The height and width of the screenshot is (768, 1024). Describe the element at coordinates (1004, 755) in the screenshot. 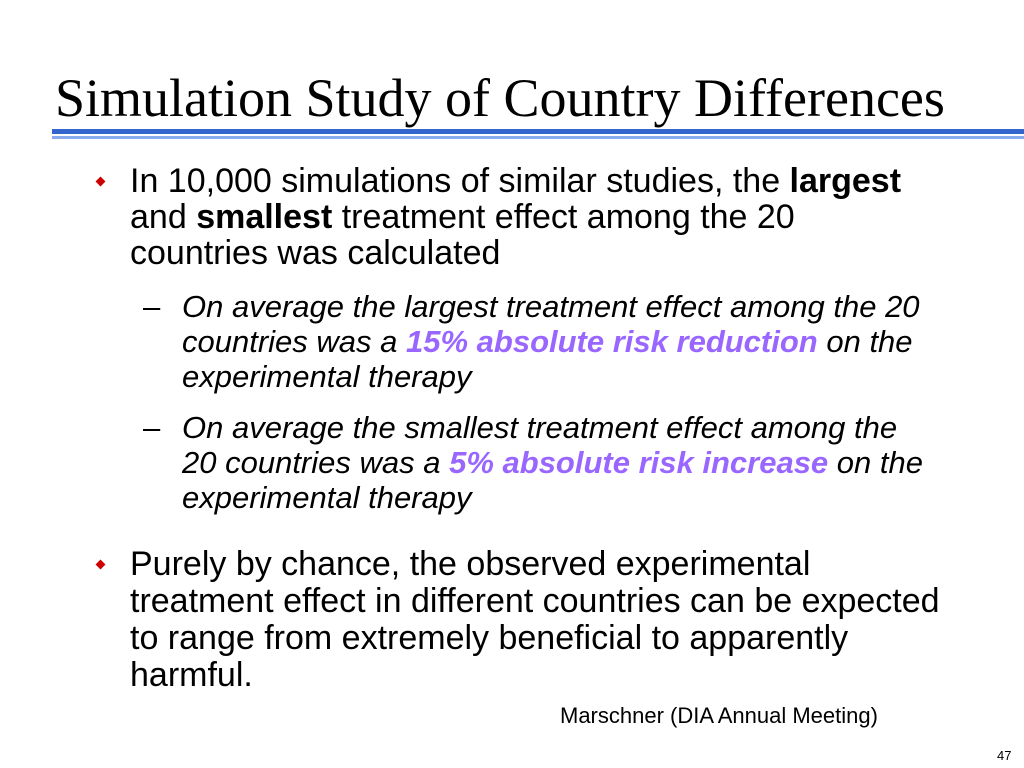

I see `page-number: 47` at that location.